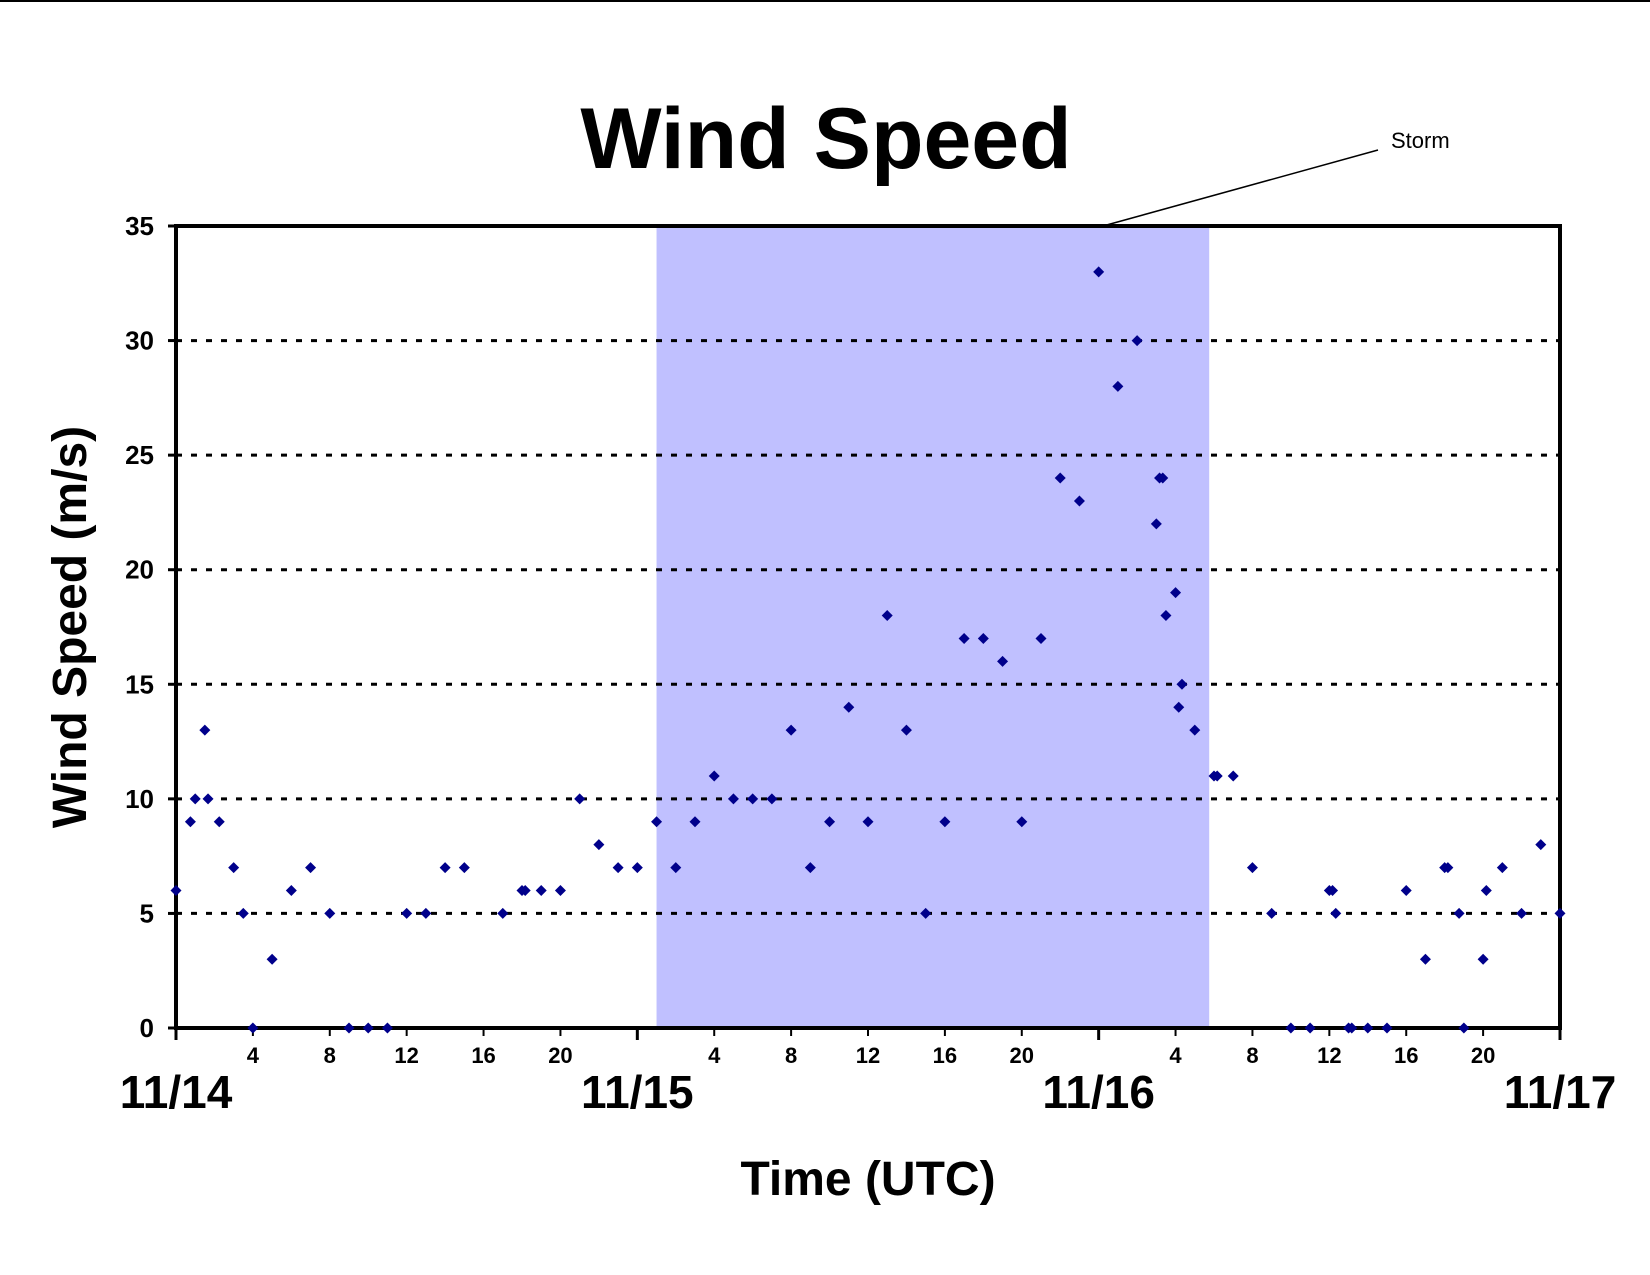 This screenshot has width=1650, height=1275. I want to click on y-axis-title: Wind Speed (m/s), so click(70, 627).